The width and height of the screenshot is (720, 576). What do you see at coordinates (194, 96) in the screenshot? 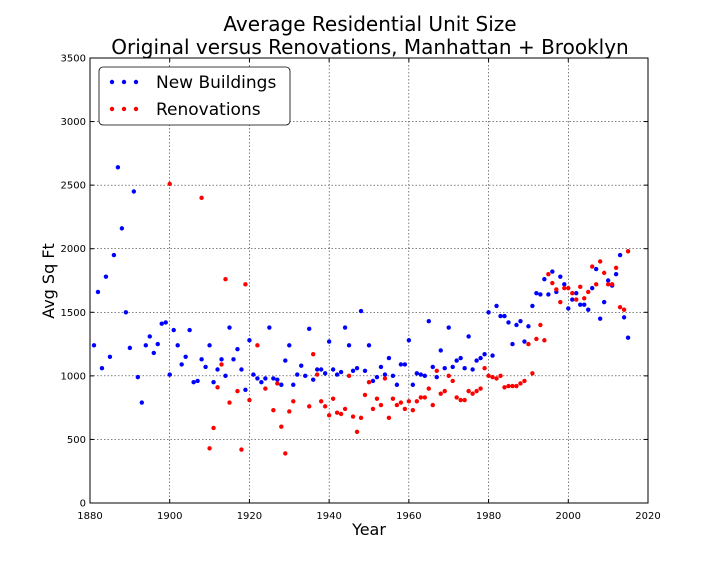
I see `legend: New Buildings Renovations` at bounding box center [194, 96].